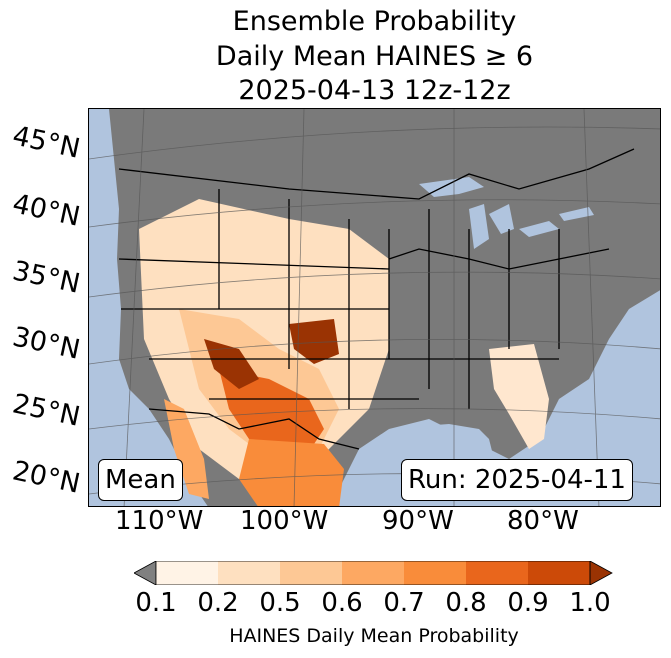 Image resolution: width=671 pixels, height=658 pixels. I want to click on lon-label-110: 110°W, so click(159, 521).